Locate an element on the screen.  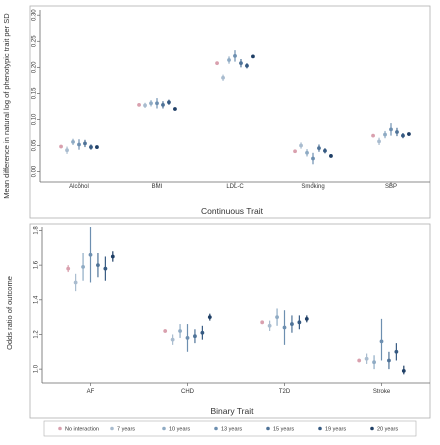
legend-label: 7 years is located at coordinates (126, 430).